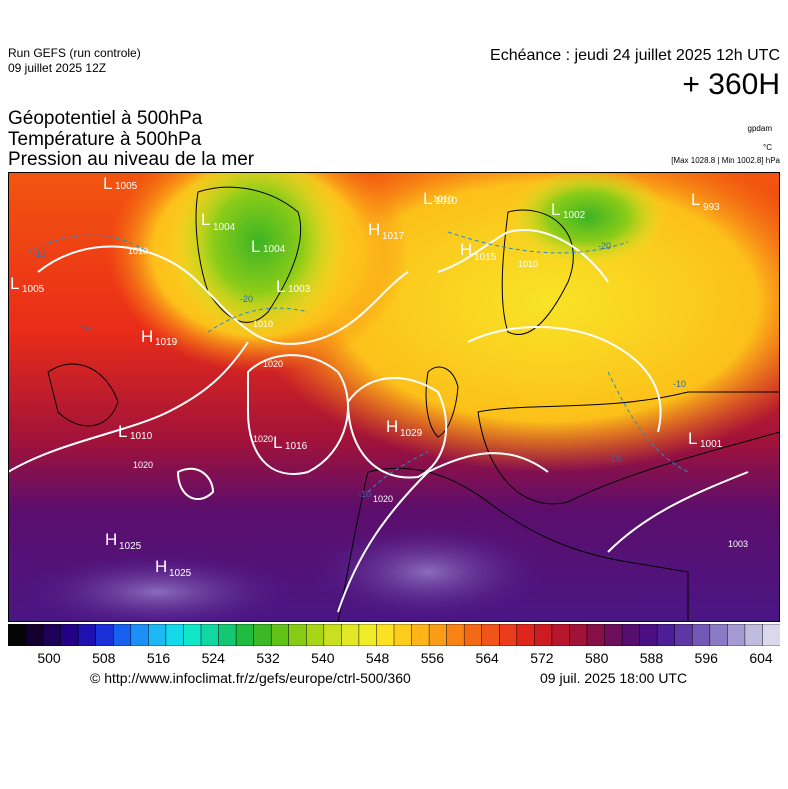 This screenshot has height=789, width=788. Describe the element at coordinates (725, 160) in the screenshot. I see `pressure-range: [Max 1028.8 | Min 1002.8] hPa` at that location.